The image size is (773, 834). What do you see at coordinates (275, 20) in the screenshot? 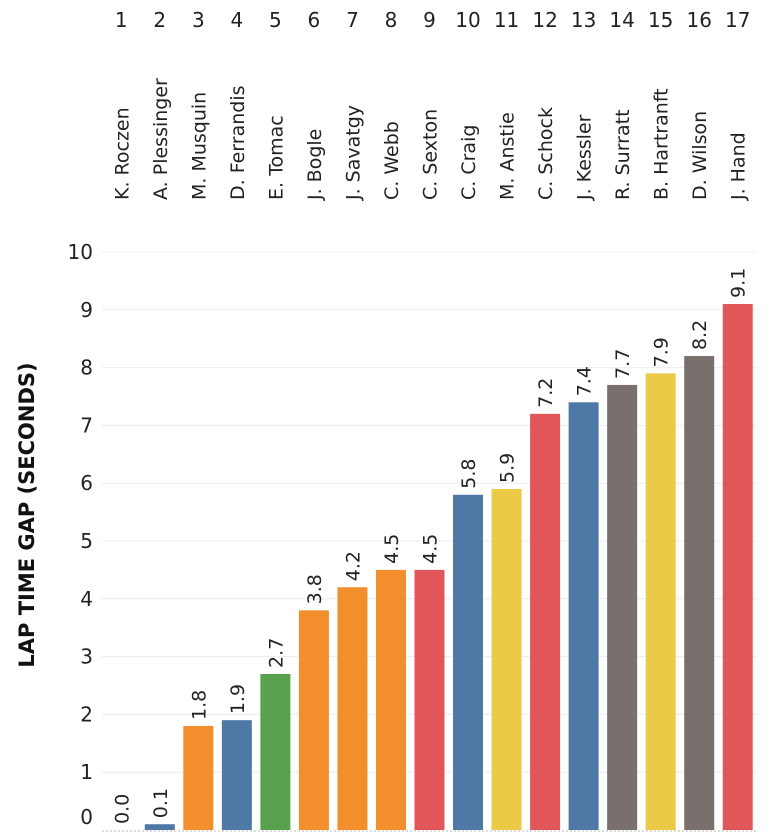
I see `rank-label: 5` at bounding box center [275, 20].